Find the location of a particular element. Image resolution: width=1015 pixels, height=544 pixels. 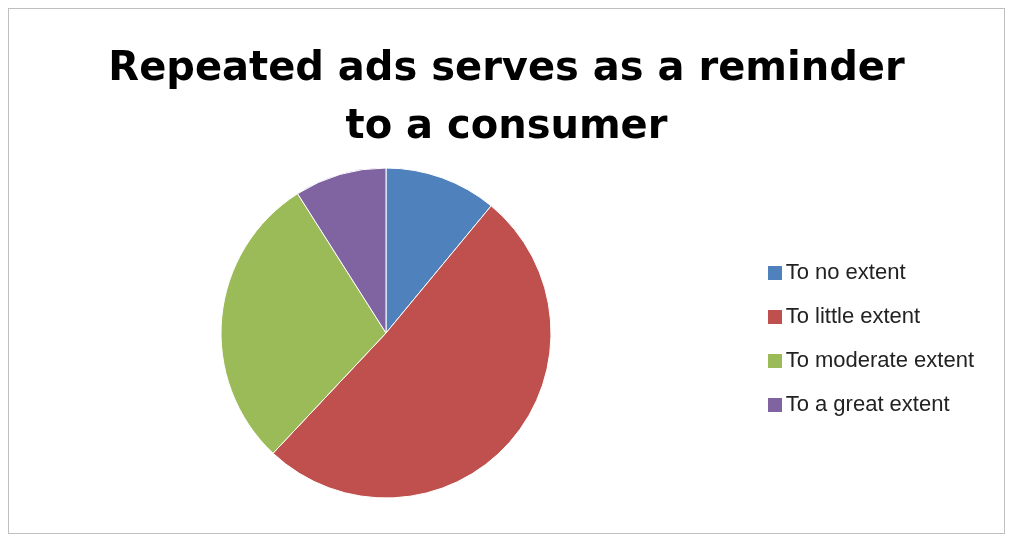

legend-label: To little extent is located at coordinates (853, 315).